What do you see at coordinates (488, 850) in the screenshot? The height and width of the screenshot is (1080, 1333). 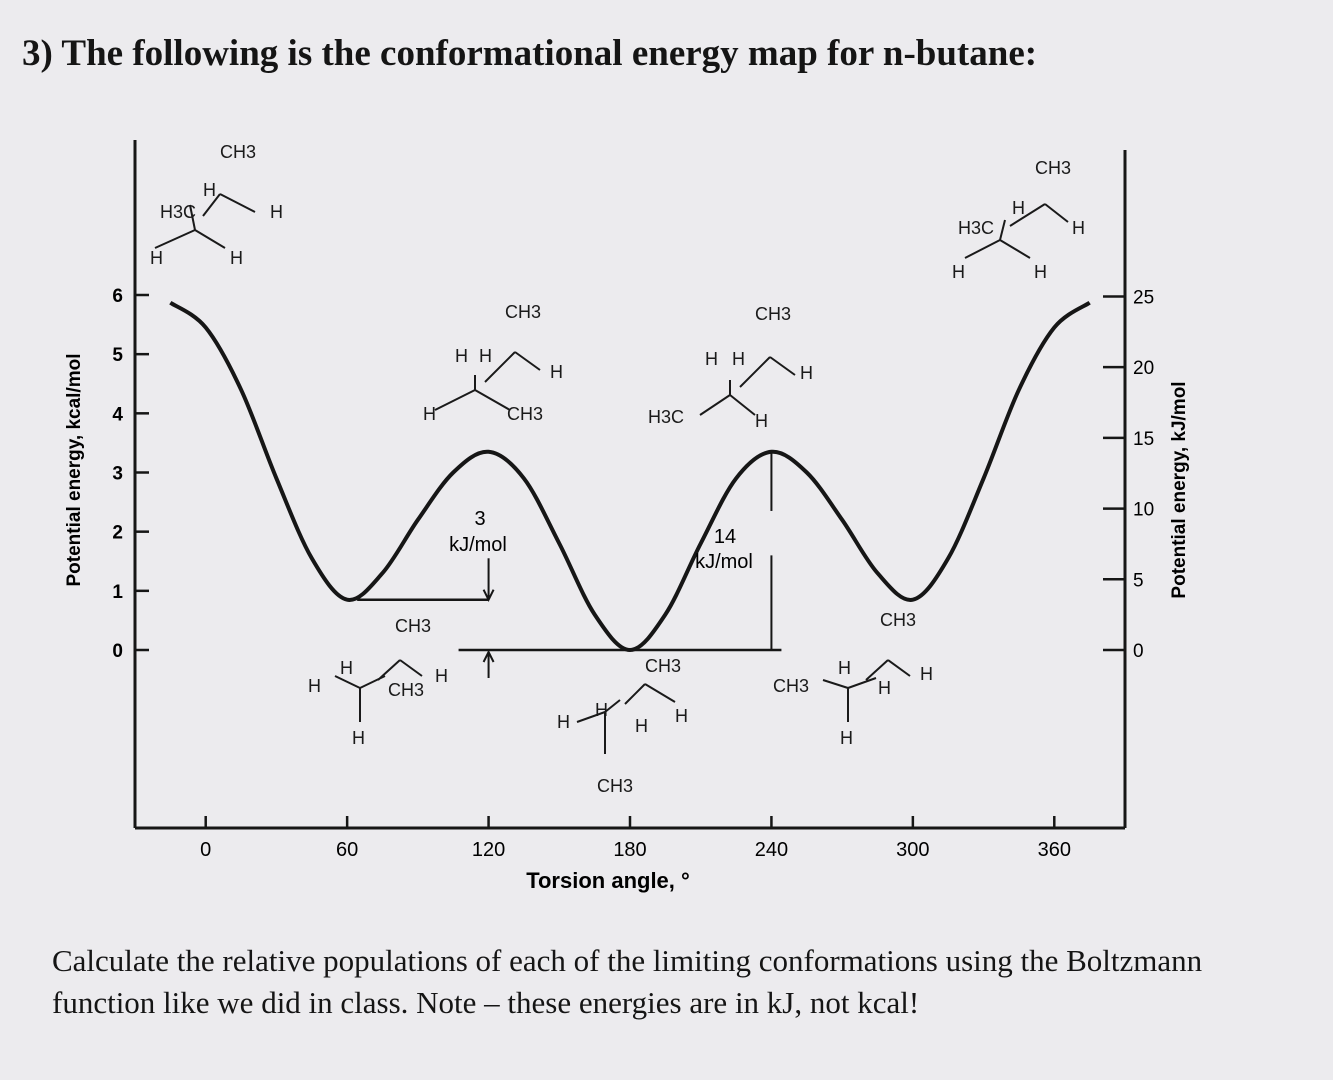 I see `x-tick-label: 120` at bounding box center [488, 850].